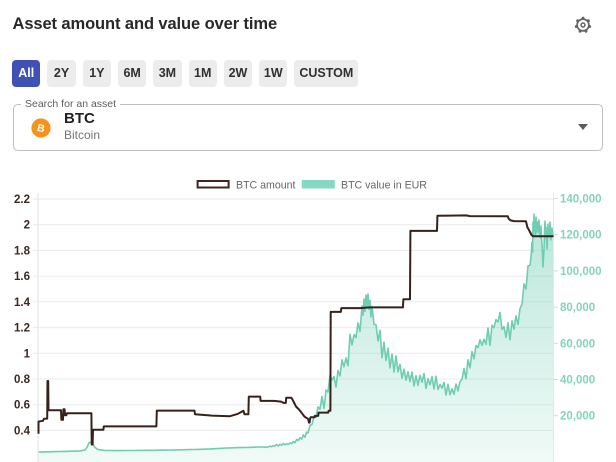  Describe the element at coordinates (22, 200) in the screenshot. I see `svg-text: 2.2` at that location.